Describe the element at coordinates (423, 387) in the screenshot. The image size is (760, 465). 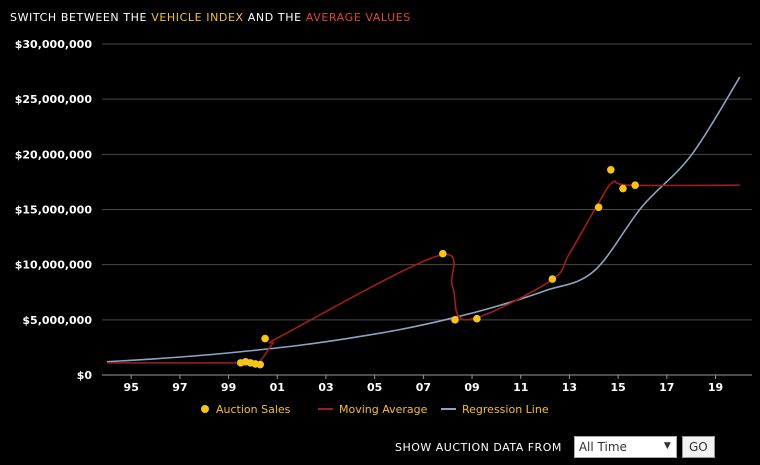
I see `x-tick-label: 07` at that location.